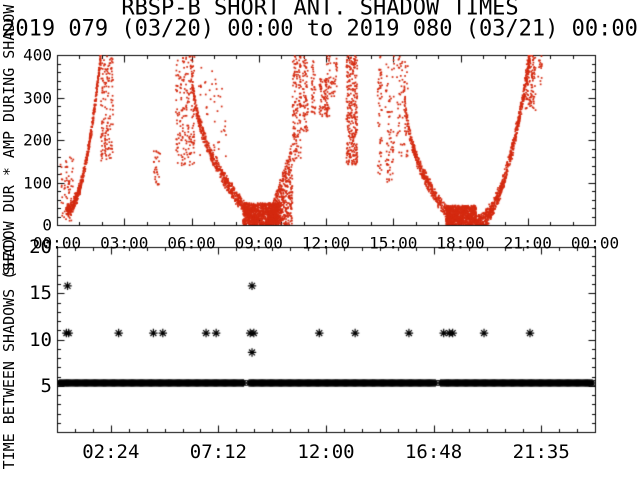 Image resolution: width=640 pixels, height=480 pixels. I want to click on bottom-x-tick-label: 21:35, so click(541, 452).